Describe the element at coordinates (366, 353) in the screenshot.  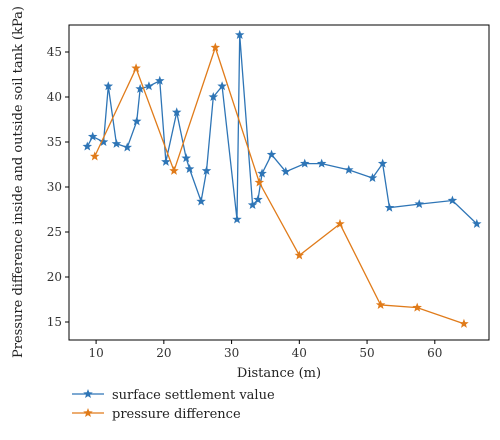
I see `x-tick-label: 50` at that location.